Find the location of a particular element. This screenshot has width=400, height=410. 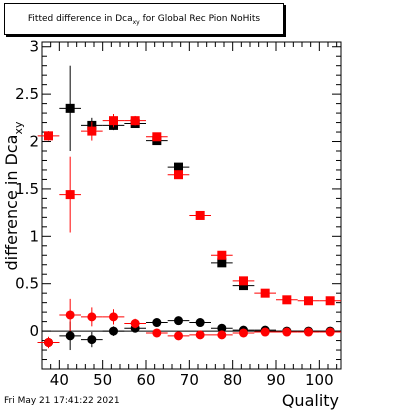

x-tick-label: 80 is located at coordinates (232, 380).